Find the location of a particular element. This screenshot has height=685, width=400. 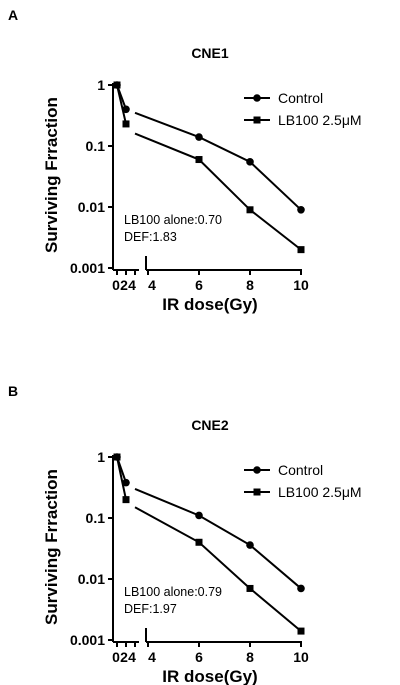

annotation-1: DEF:1.83 is located at coordinates (150, 237).